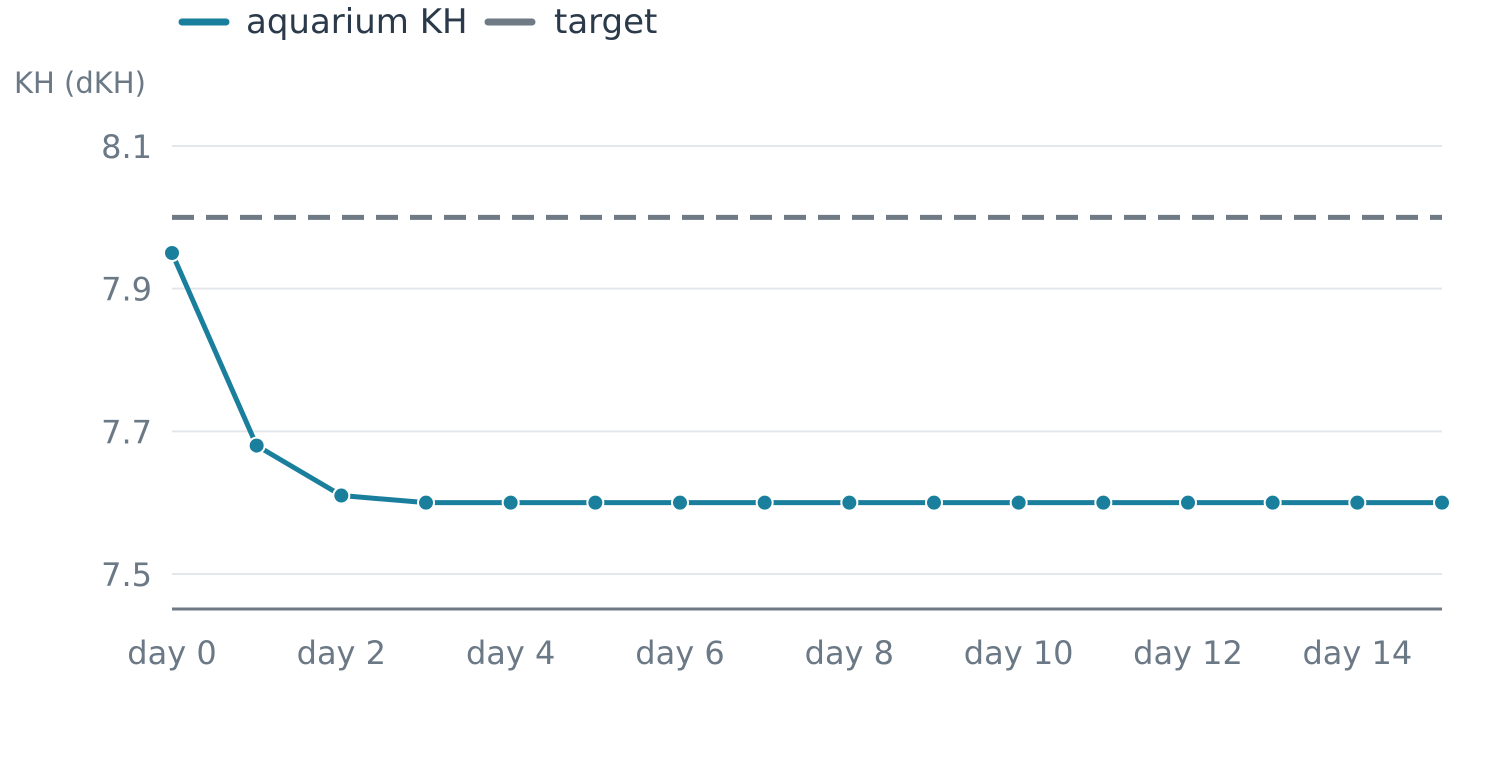  Describe the element at coordinates (1019, 653) in the screenshot. I see `x-tick-label: day 10` at that location.